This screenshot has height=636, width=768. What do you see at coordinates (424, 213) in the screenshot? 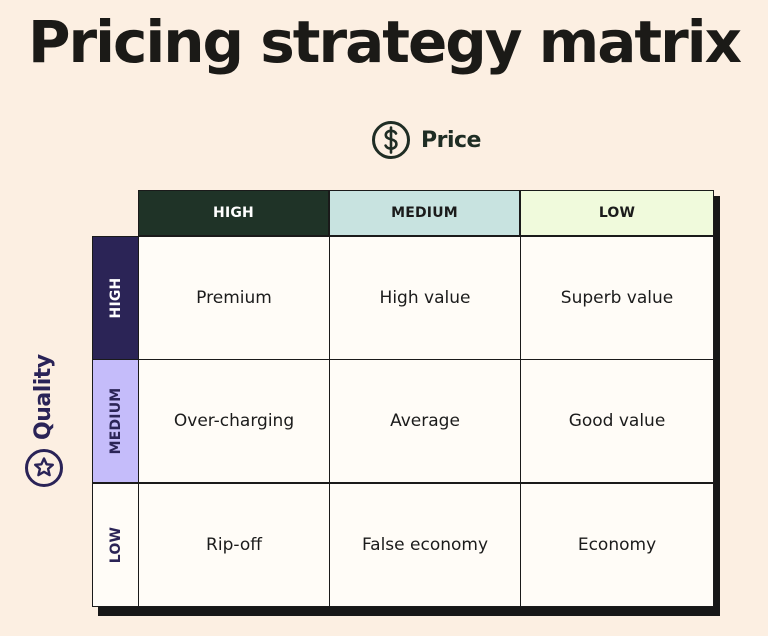
I see `column-header-medium: MEDIUM` at bounding box center [424, 213].